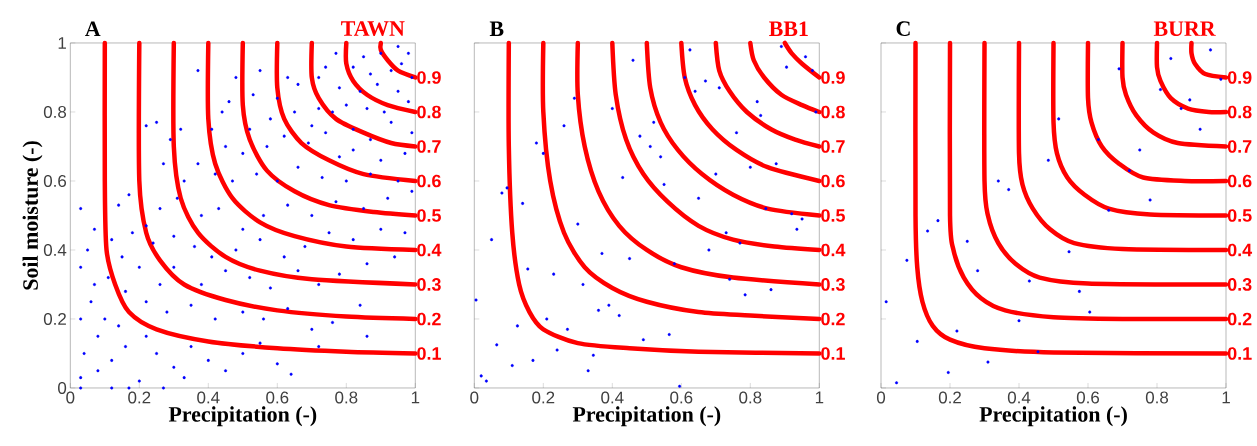 The image size is (1257, 446). What do you see at coordinates (788, 29) in the screenshot?
I see `chart-subtitle: BB1` at bounding box center [788, 29].